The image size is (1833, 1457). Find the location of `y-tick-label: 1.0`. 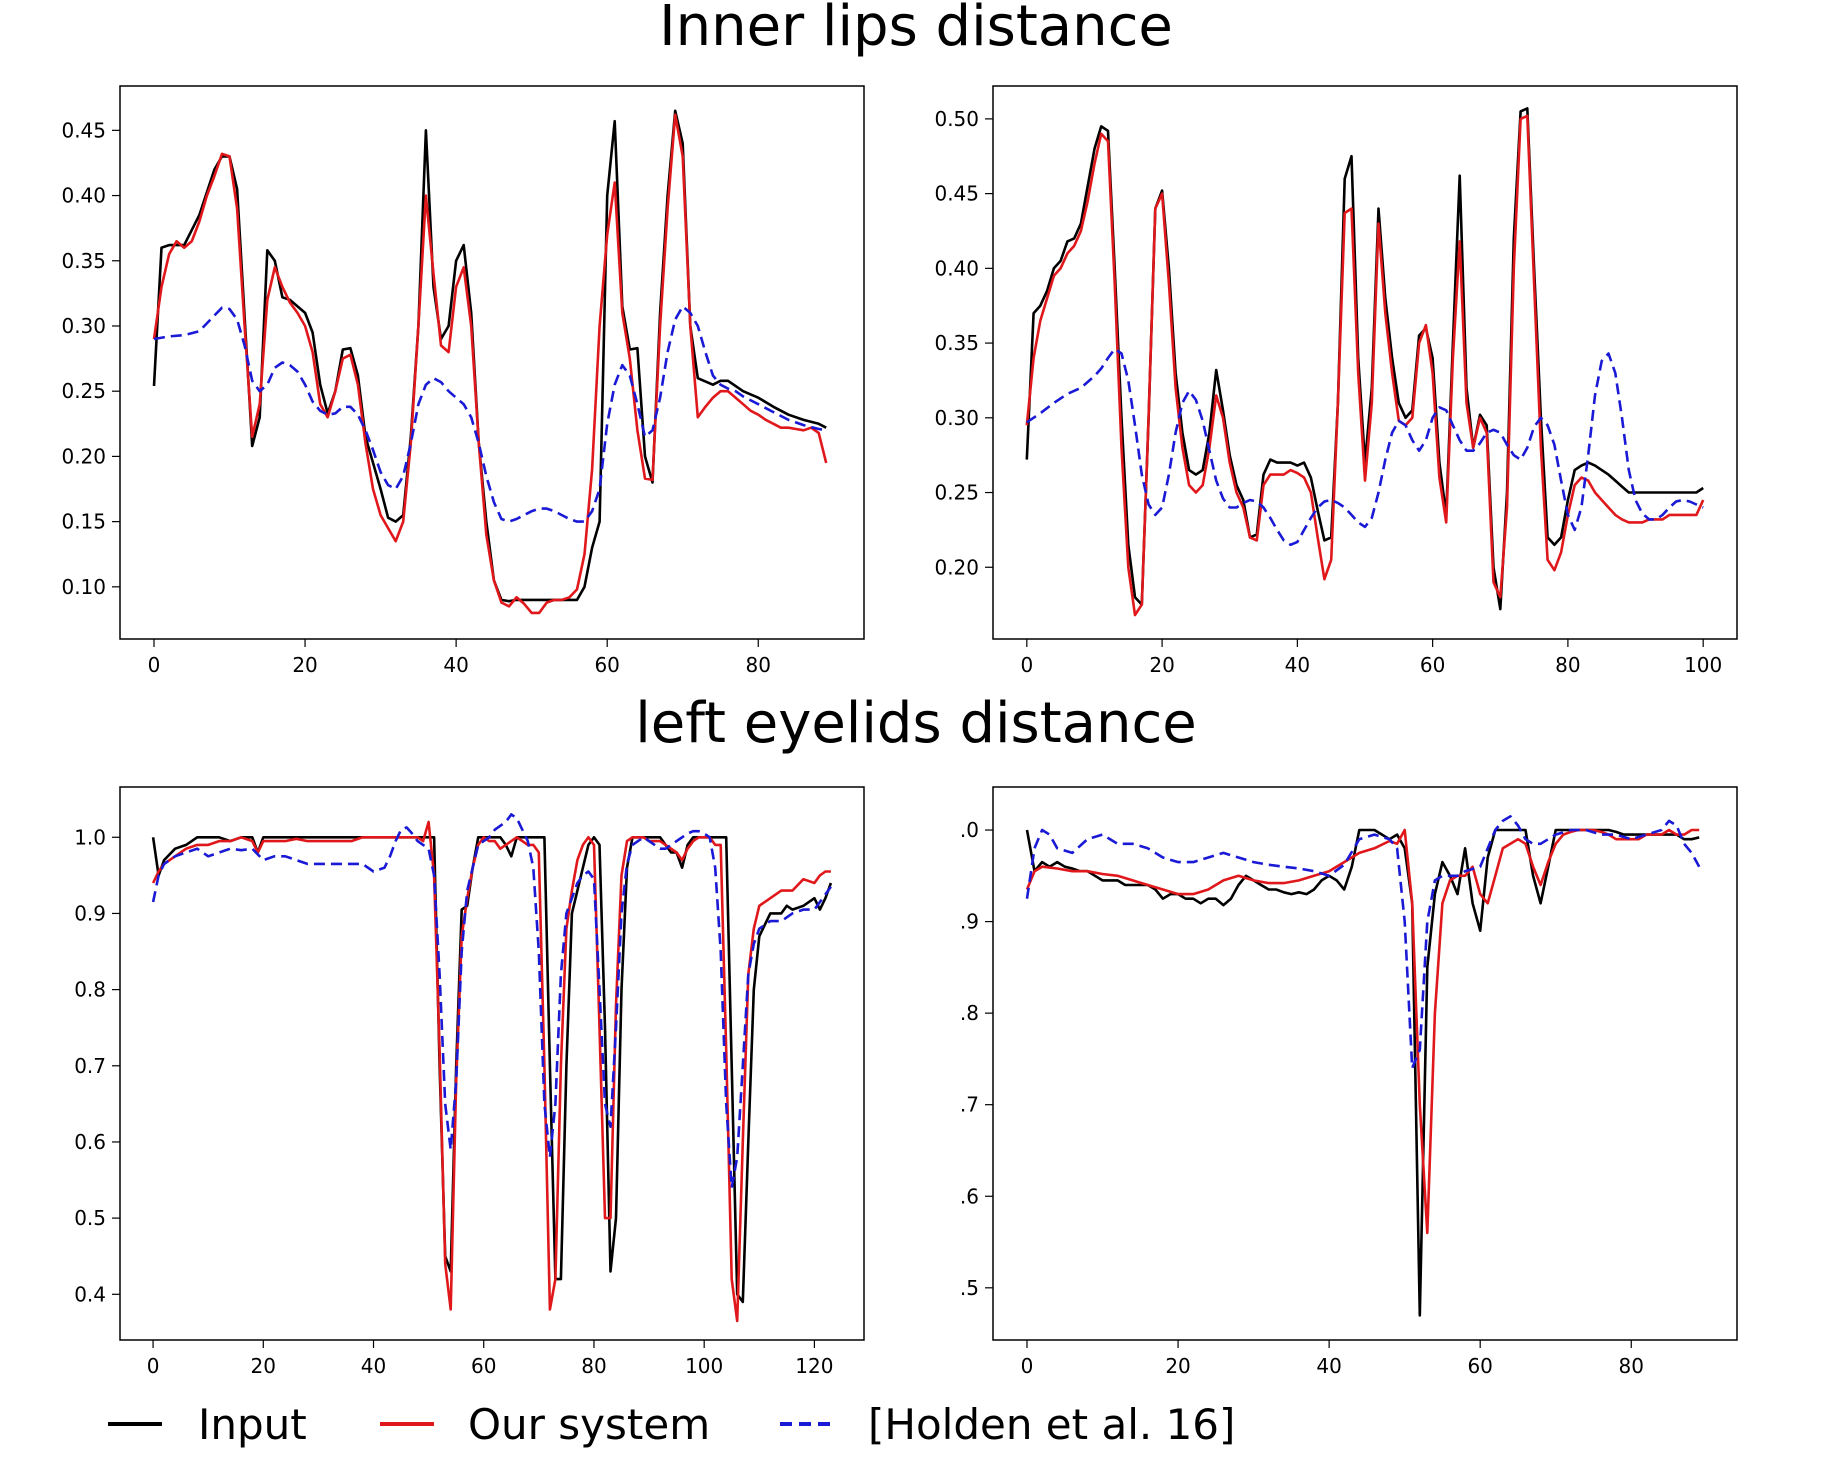

y-tick-label: 1.0 is located at coordinates (90, 837).